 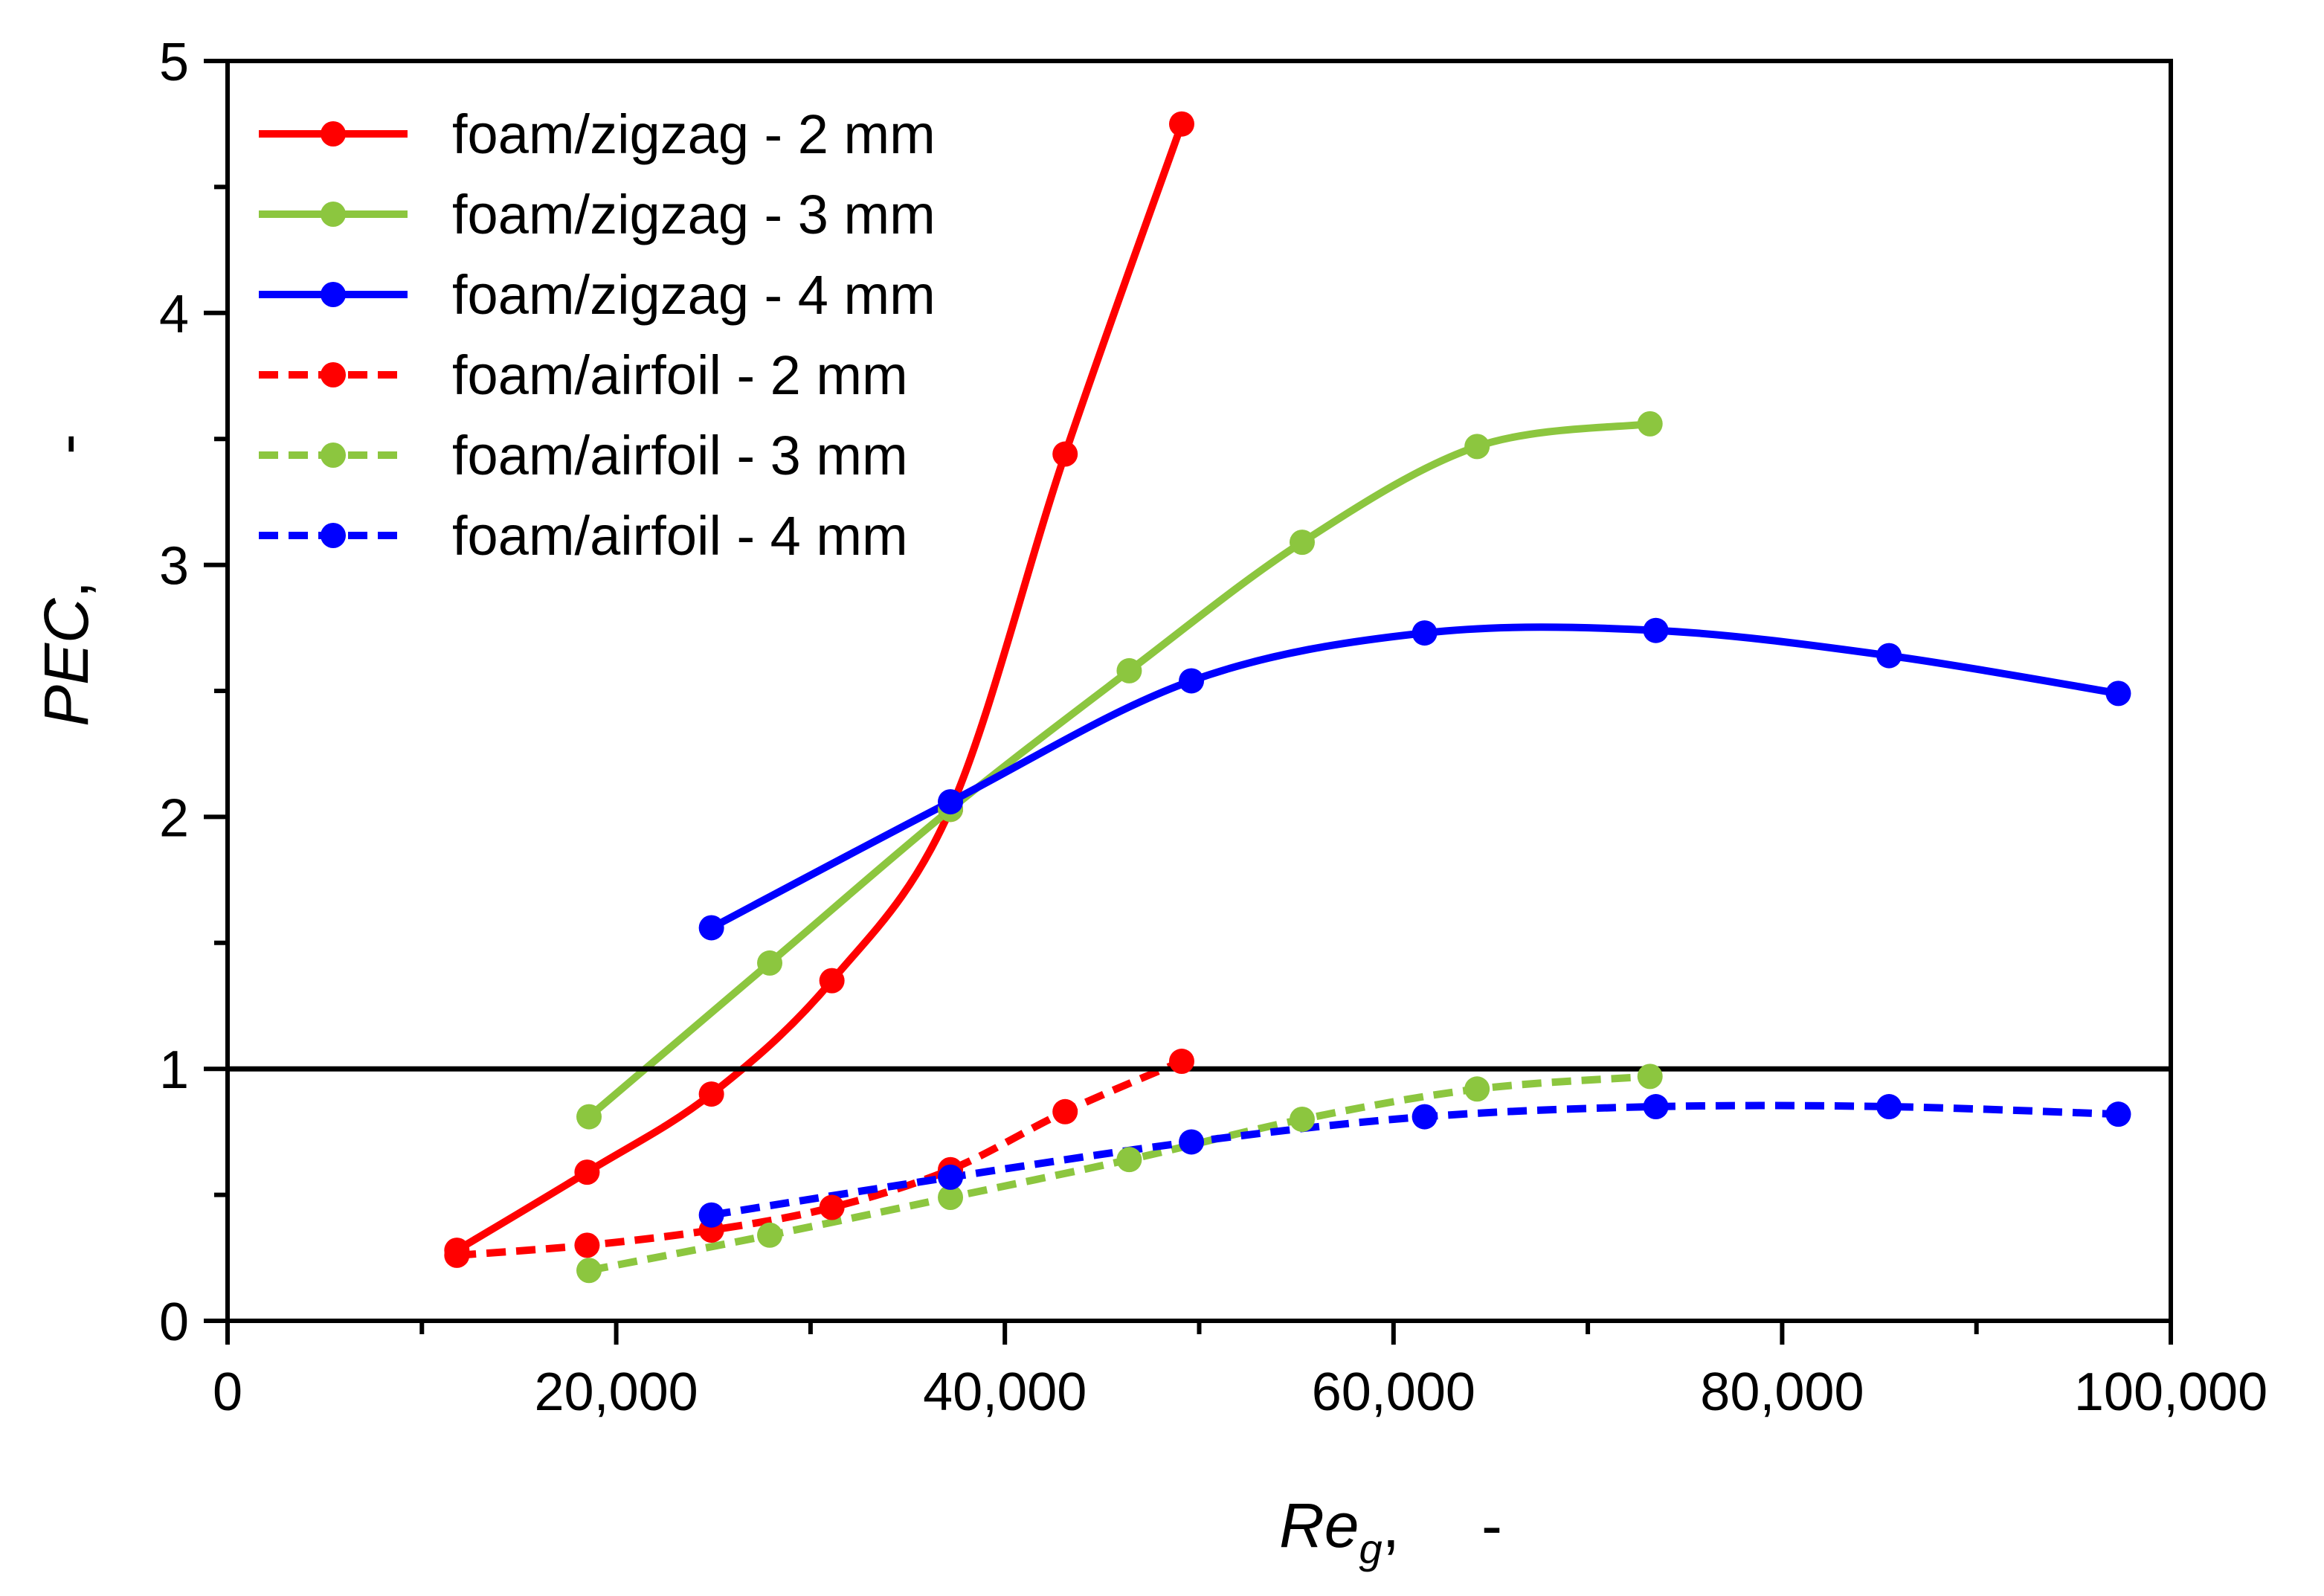 I want to click on legend-label-5: foam/airfoil - 3 mm, so click(x=680, y=455).